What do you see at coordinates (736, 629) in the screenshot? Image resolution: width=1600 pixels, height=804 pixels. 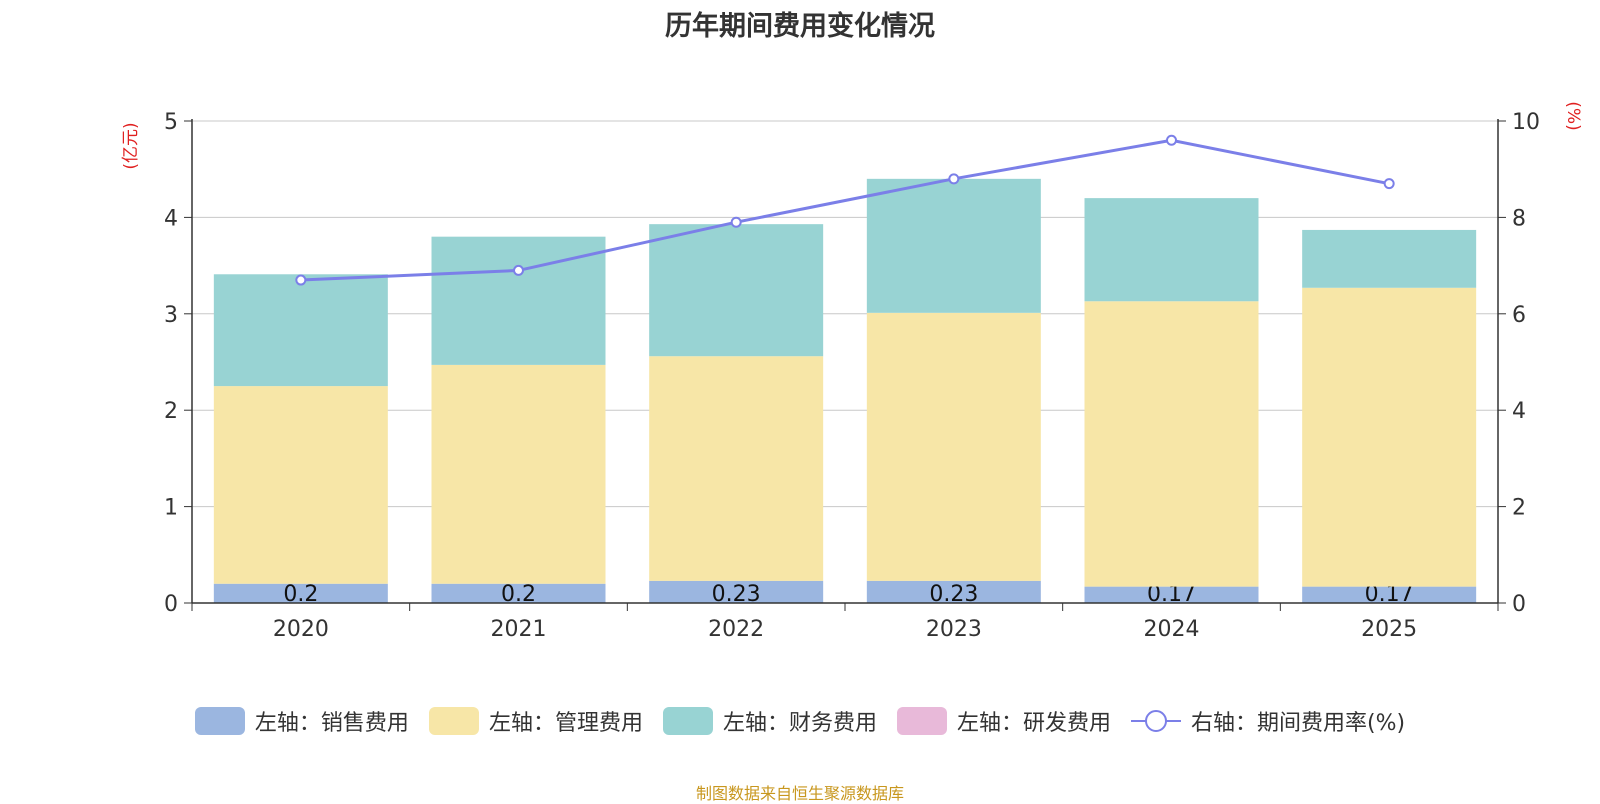 I see `x-tick-label: 2022` at bounding box center [736, 629].